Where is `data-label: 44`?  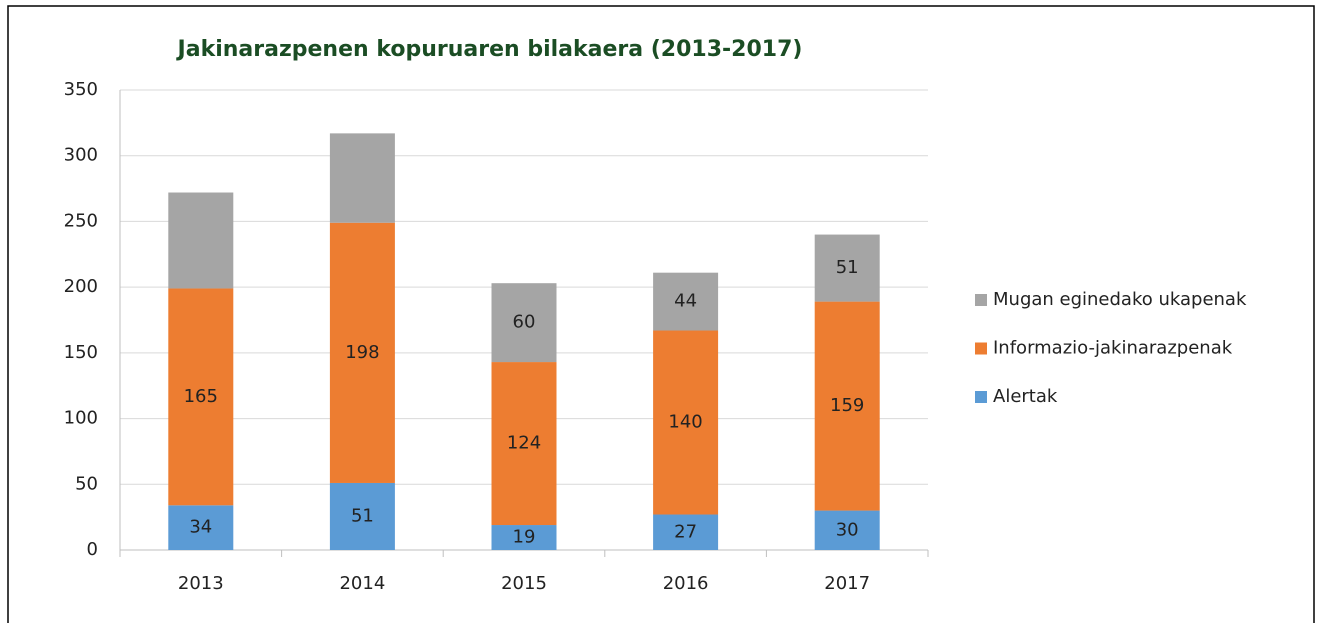
data-label: 44 is located at coordinates (685, 301).